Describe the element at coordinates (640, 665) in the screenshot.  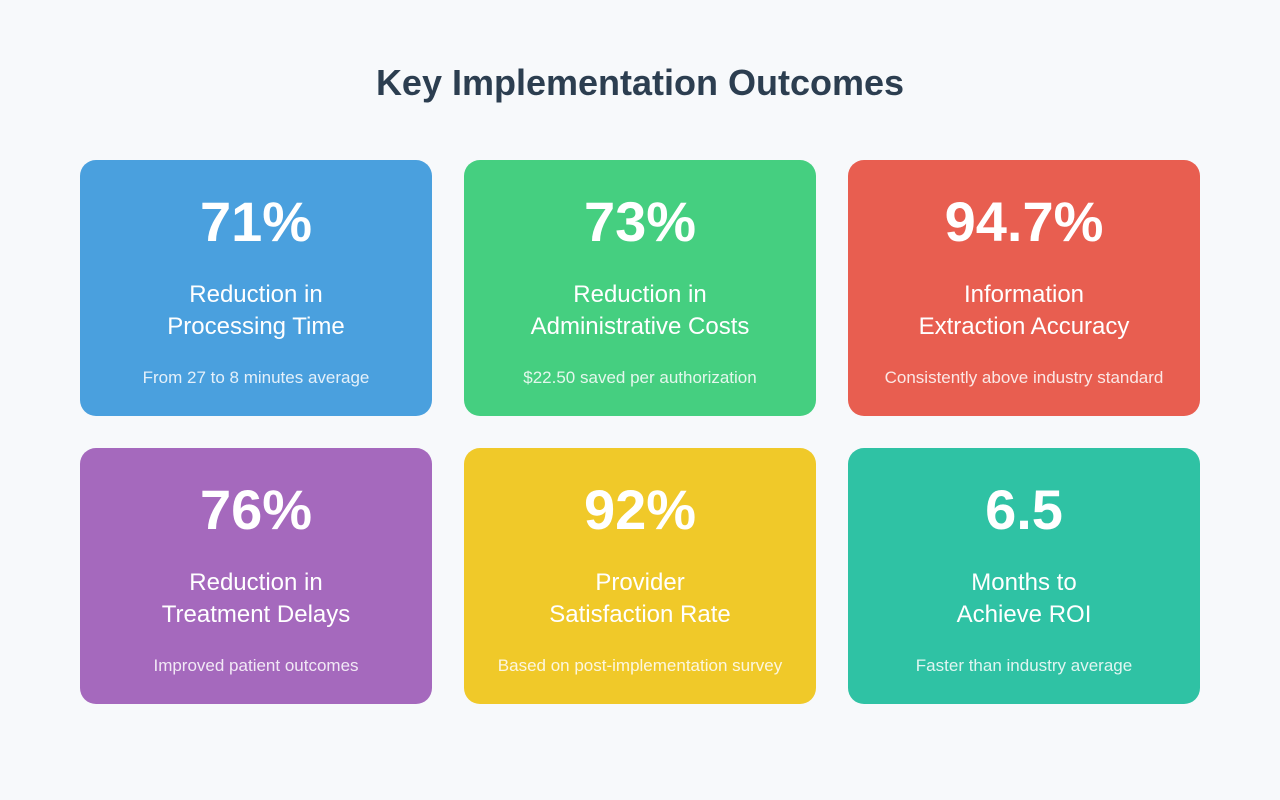
I see `outcome-note: Based on post-implementation survey` at that location.